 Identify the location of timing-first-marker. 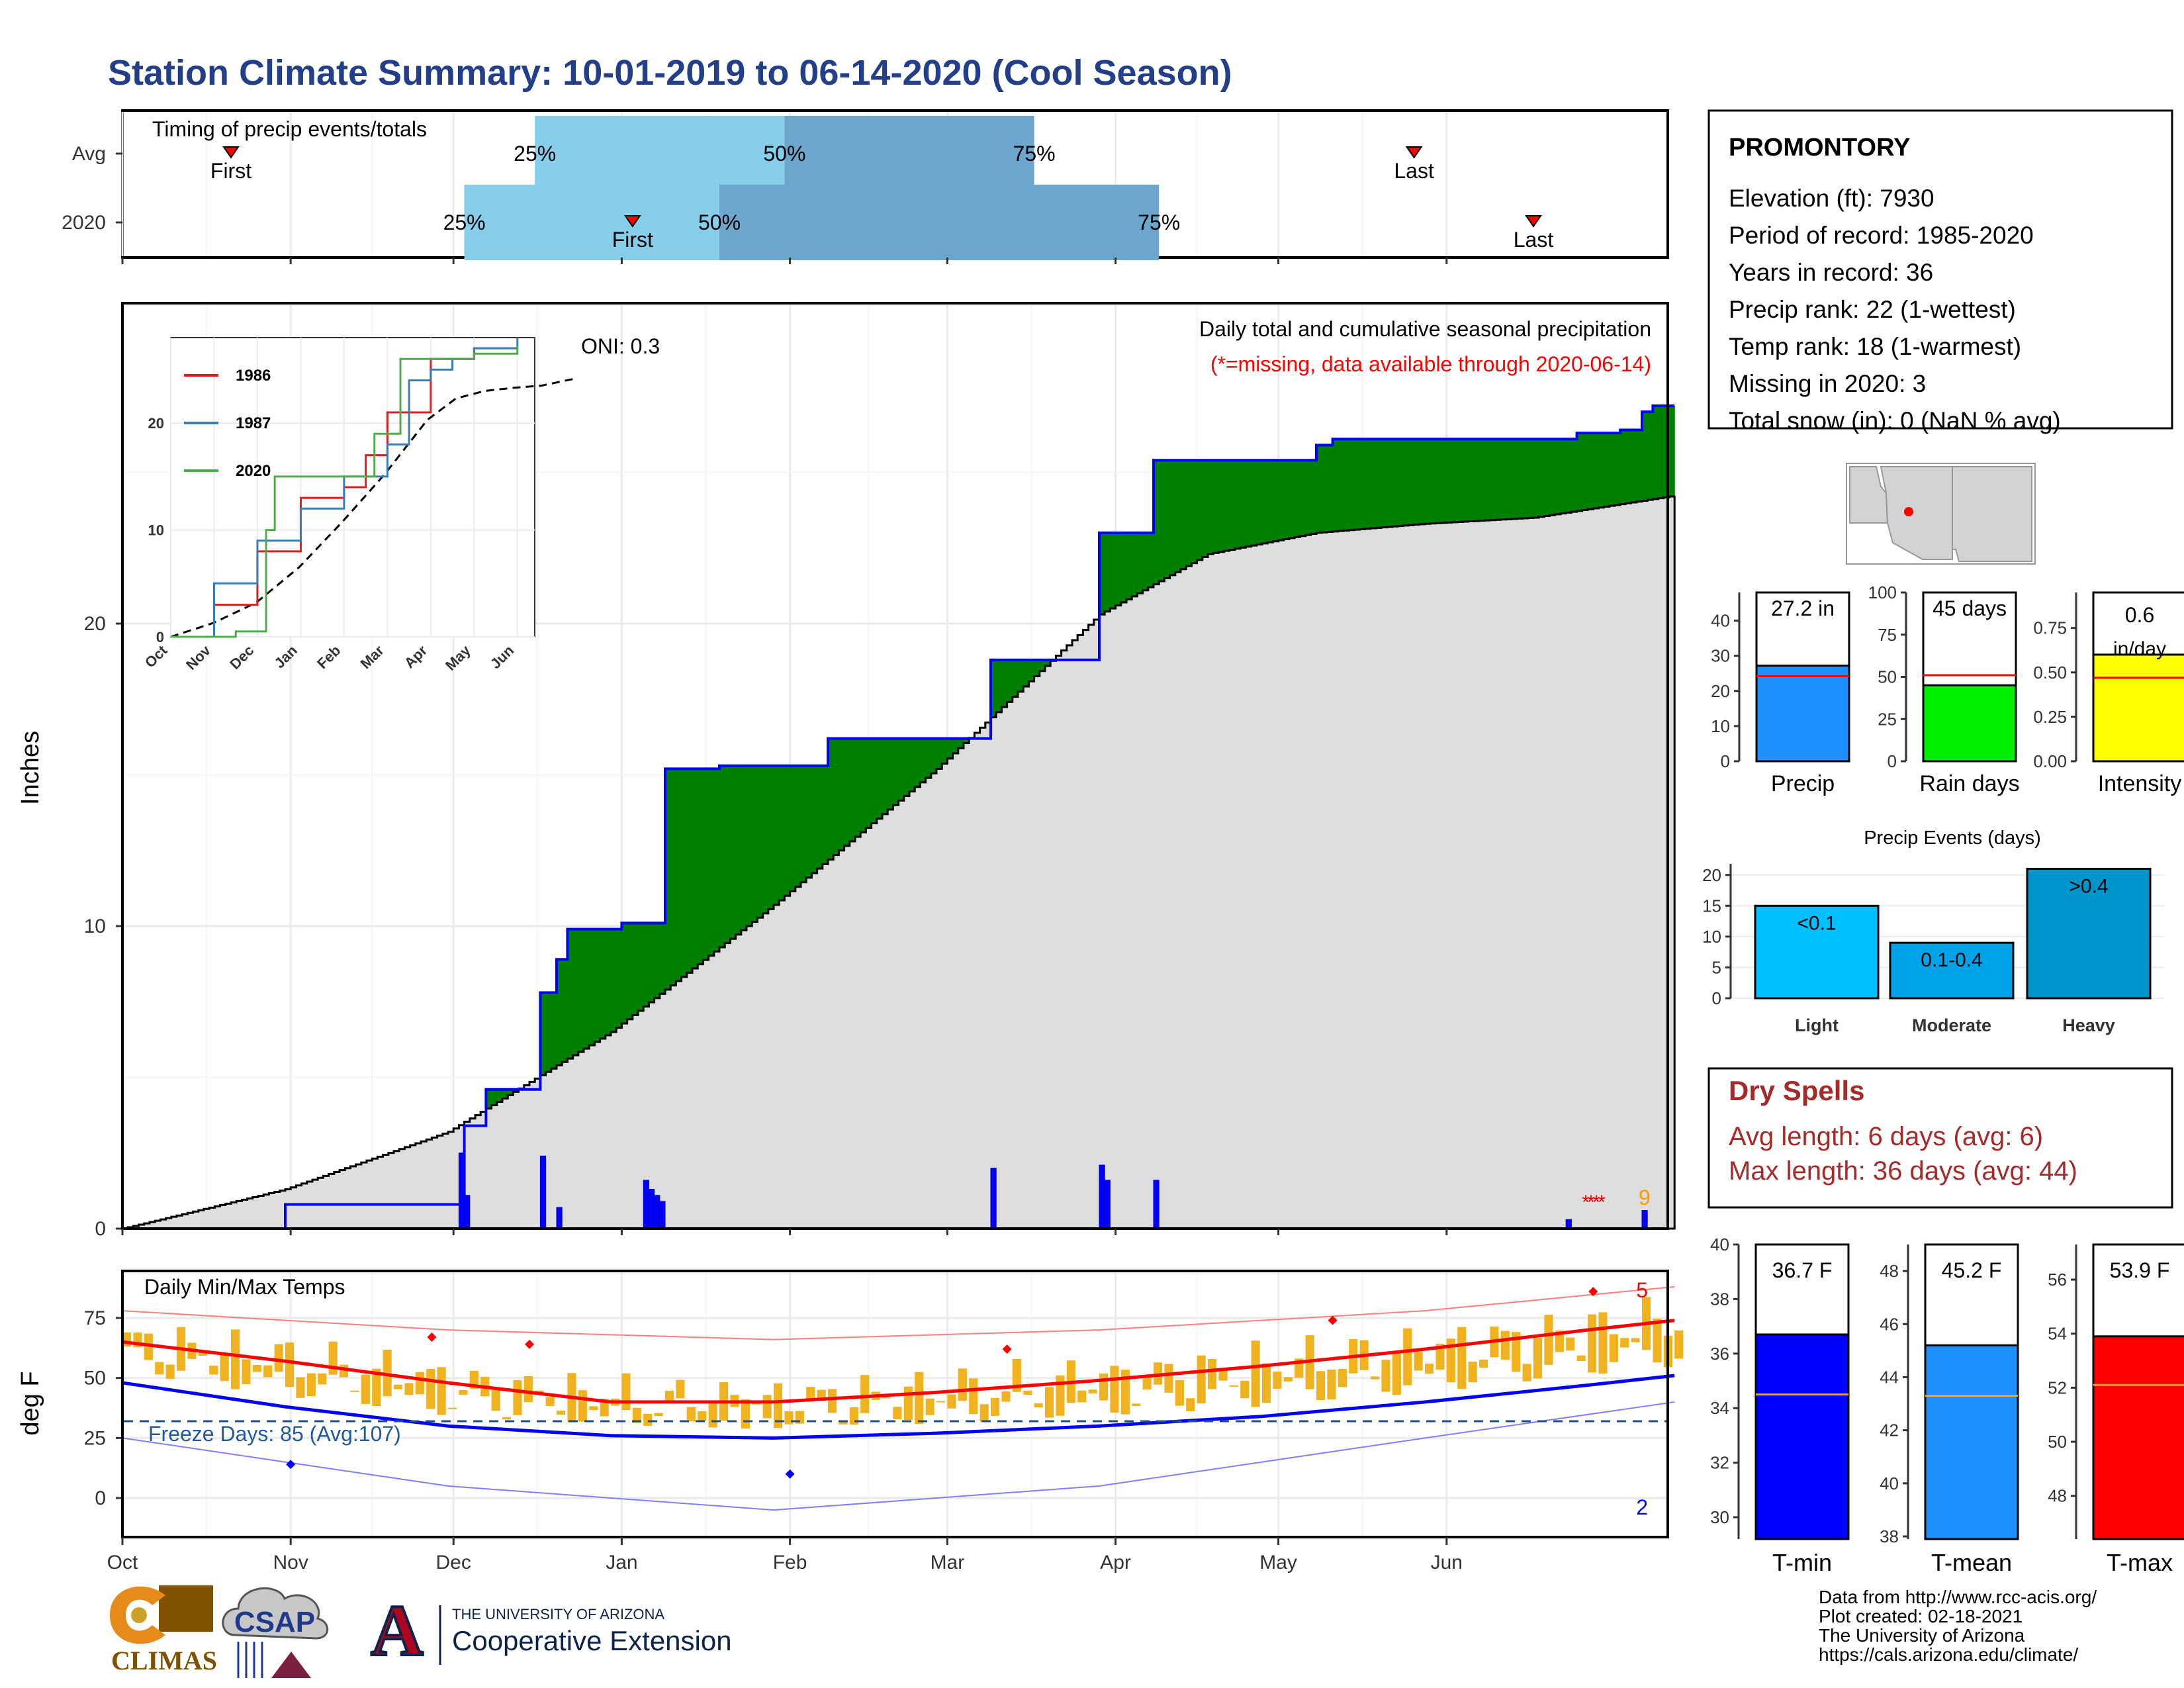
(632, 221).